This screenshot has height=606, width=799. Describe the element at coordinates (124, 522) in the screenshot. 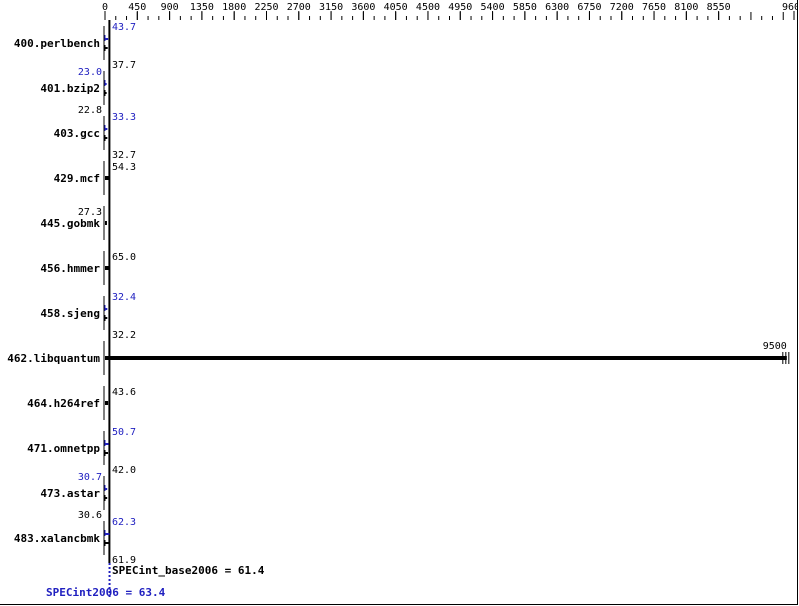

I see `peak-value-label: 62.3` at that location.